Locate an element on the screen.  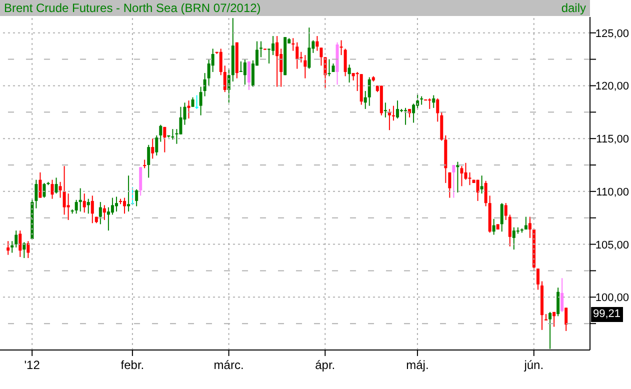
x-tick-label: máj. is located at coordinates (417, 365).